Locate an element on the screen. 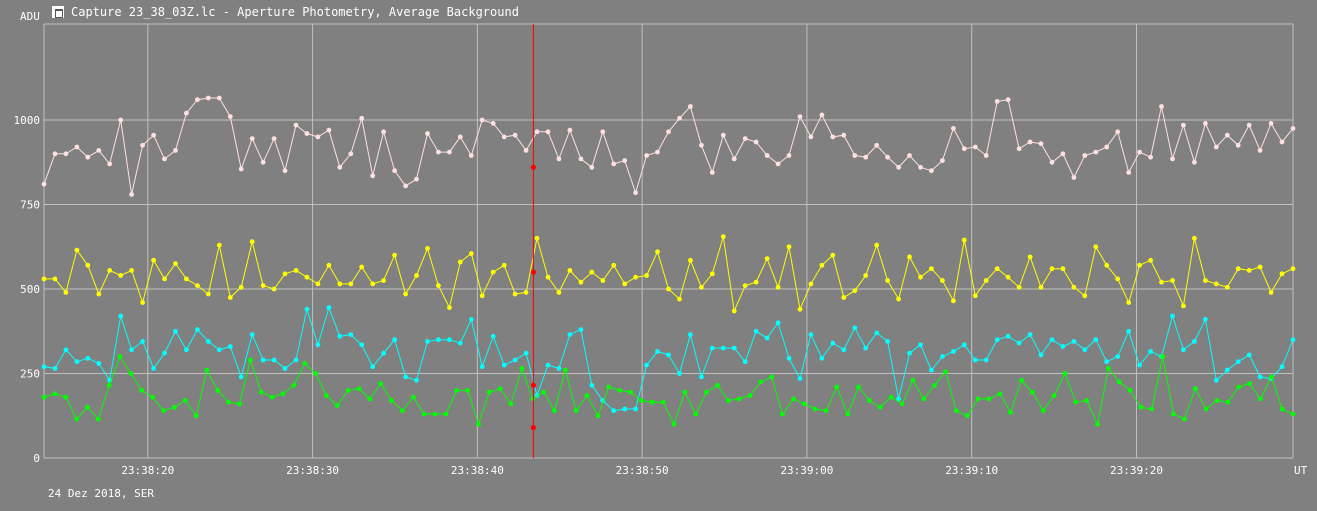 The height and width of the screenshot is (511, 1317). y-tick-label: 250 is located at coordinates (30, 374).